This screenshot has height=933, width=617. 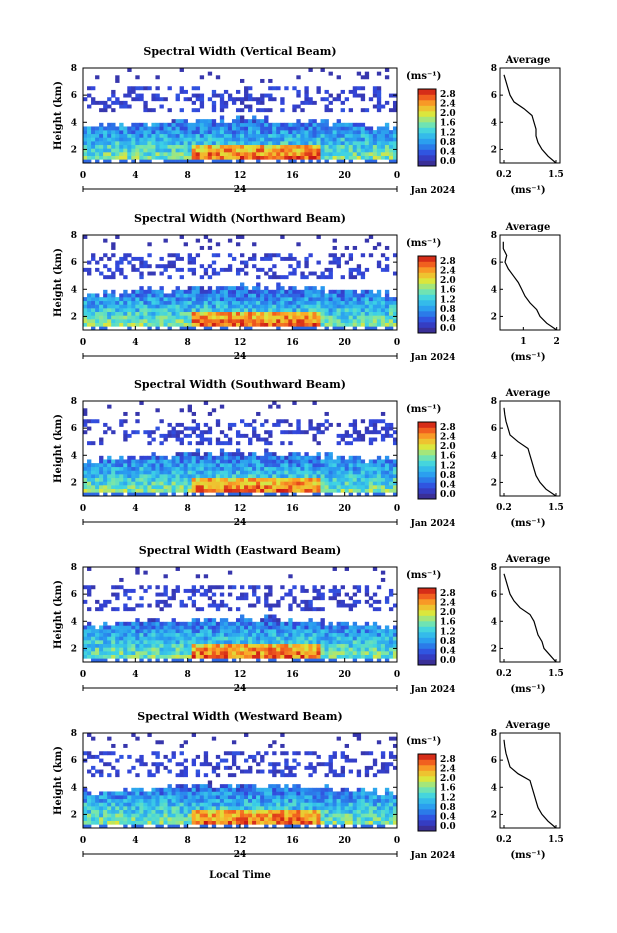 I want to click on colorbar-tick-label: 1.6, so click(x=448, y=457).